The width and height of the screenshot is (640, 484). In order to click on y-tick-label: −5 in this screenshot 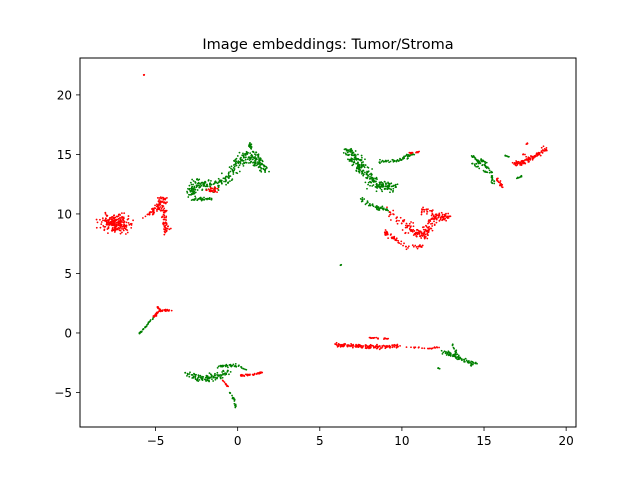, I will do `click(63, 393)`.